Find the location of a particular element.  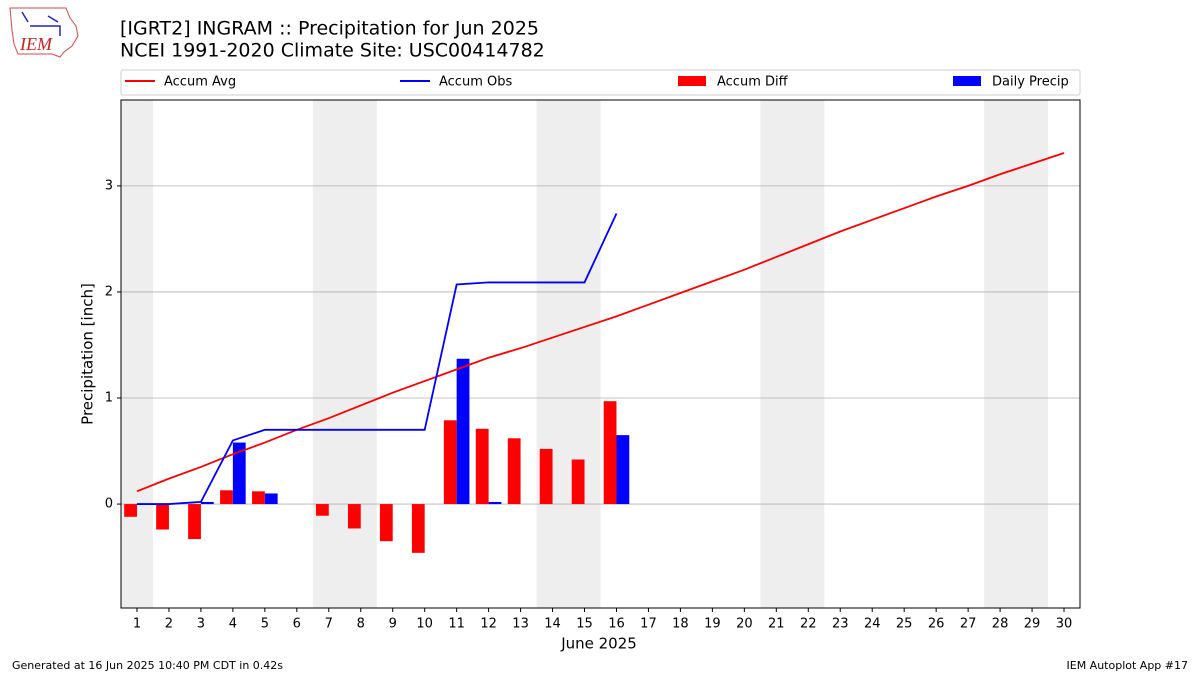

x-tick-label: 11 is located at coordinates (456, 624).